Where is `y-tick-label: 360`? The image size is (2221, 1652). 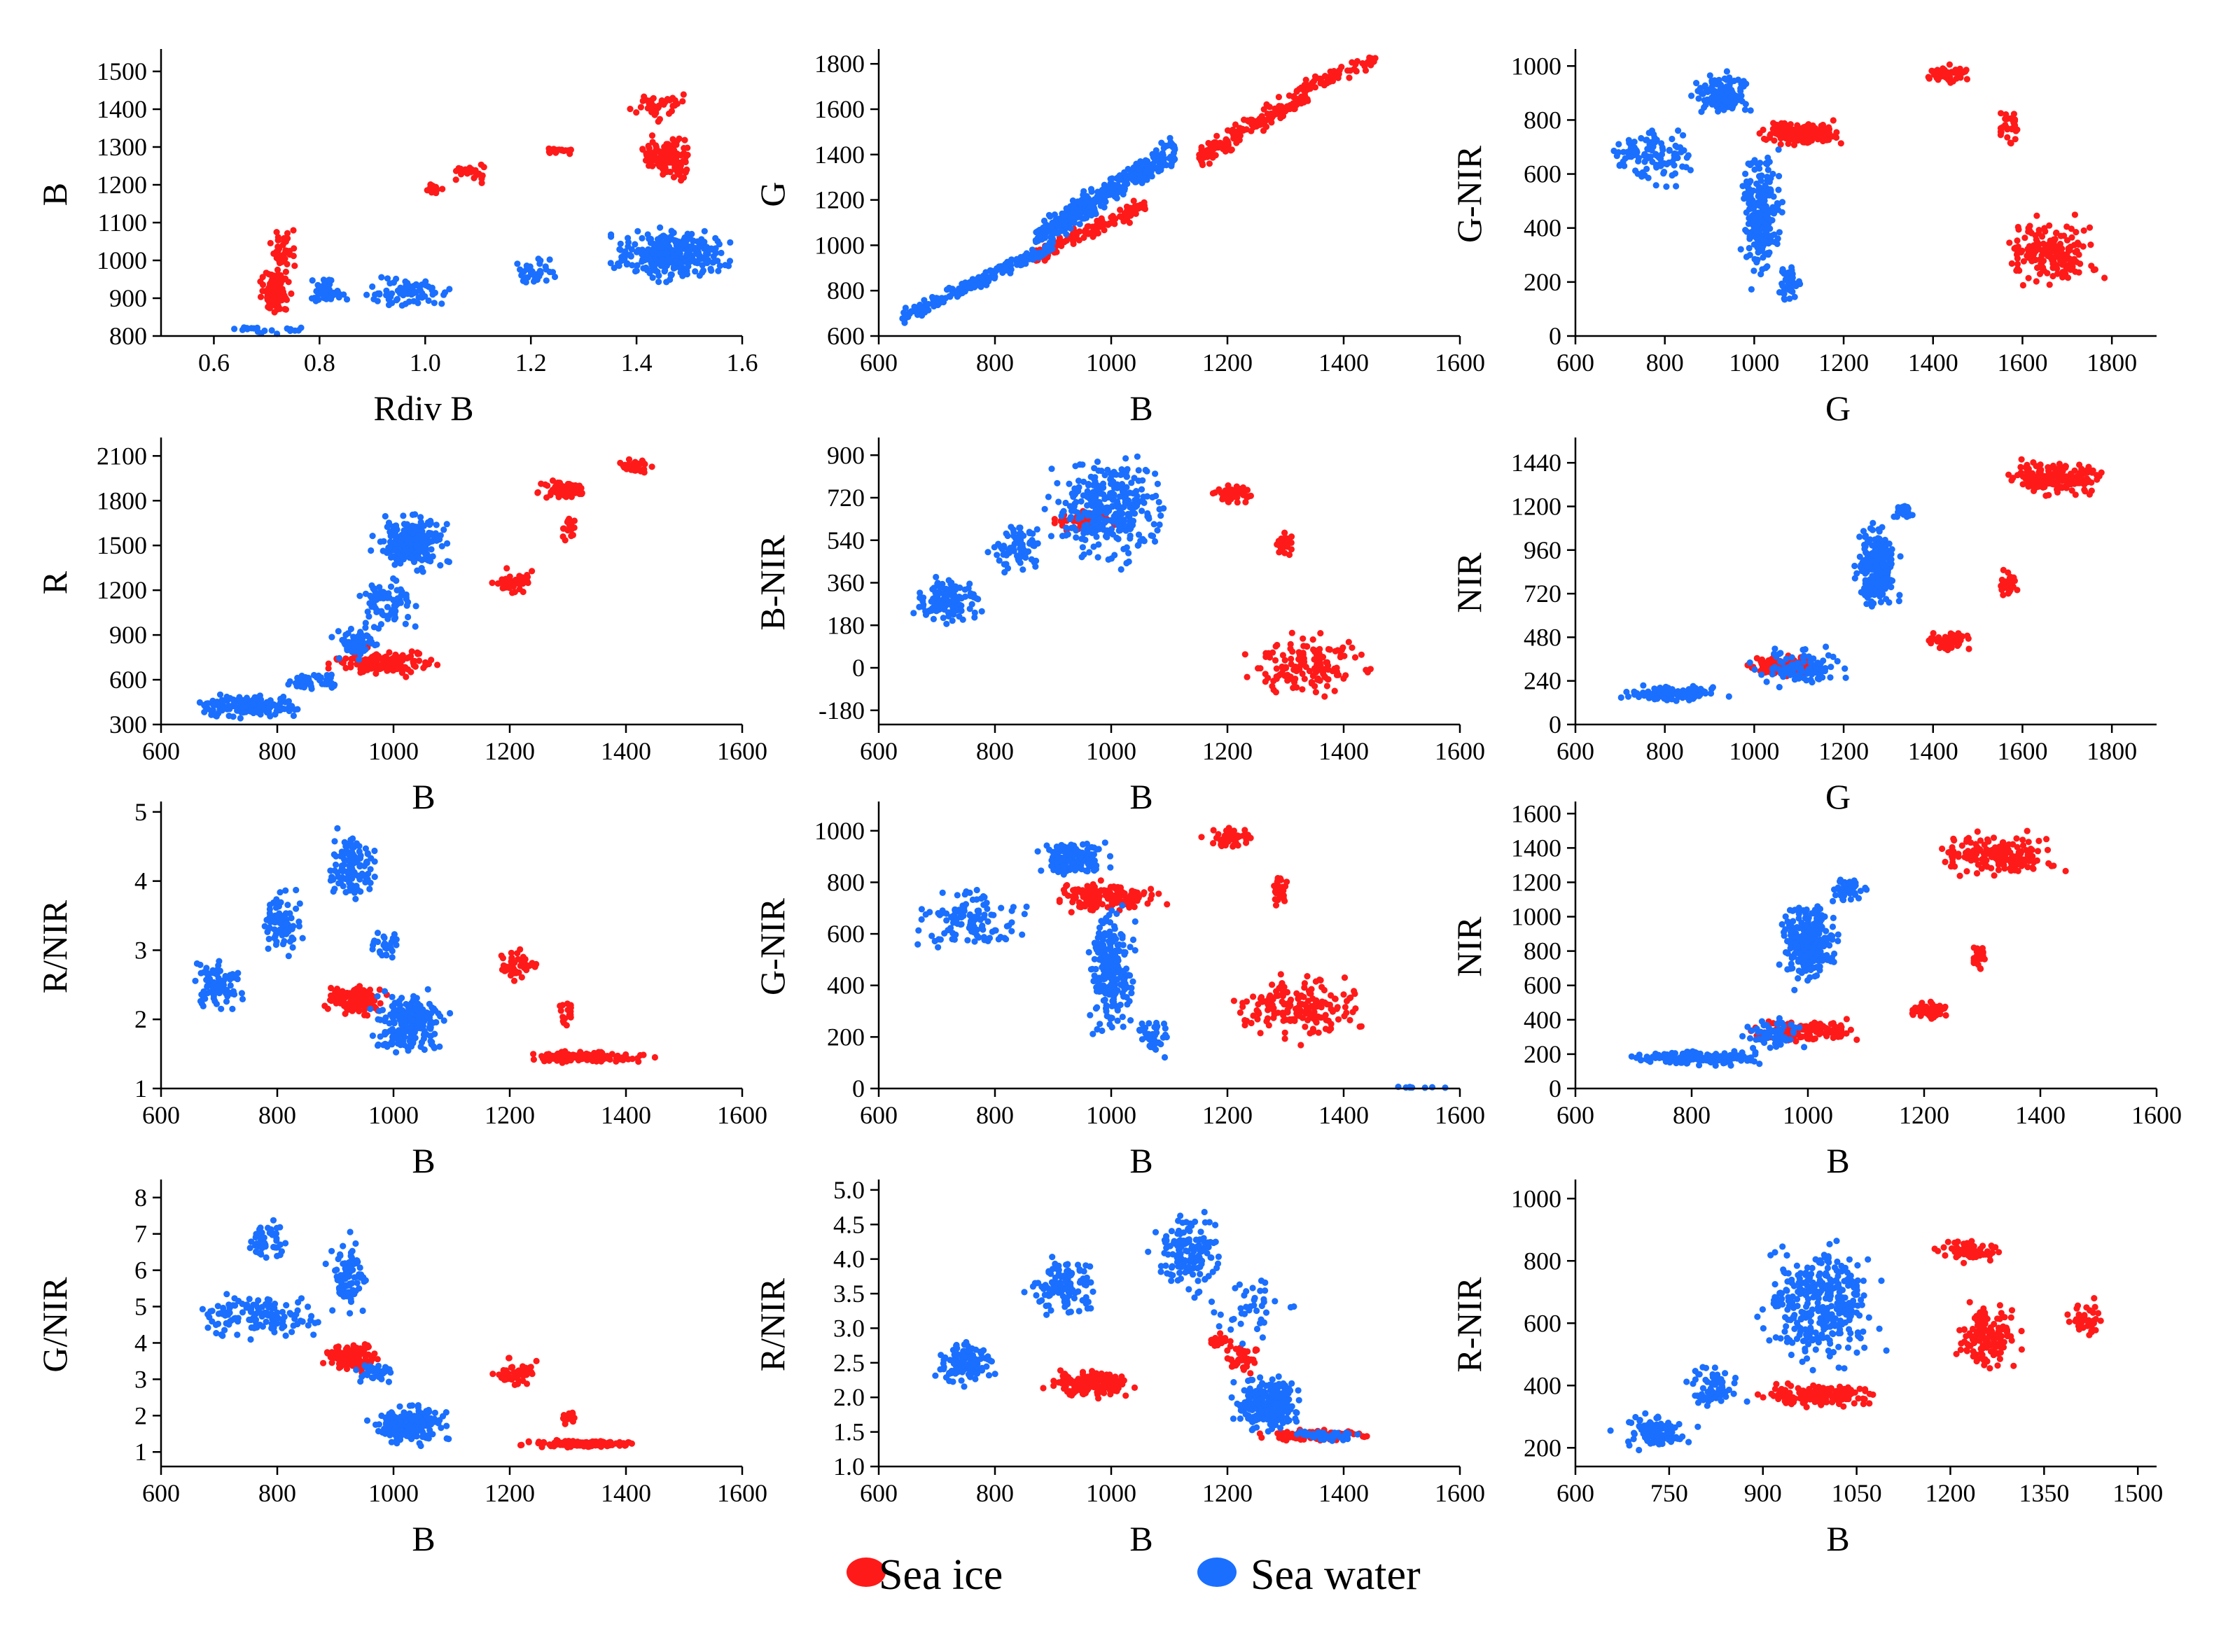 y-tick-label: 360 is located at coordinates (846, 583).